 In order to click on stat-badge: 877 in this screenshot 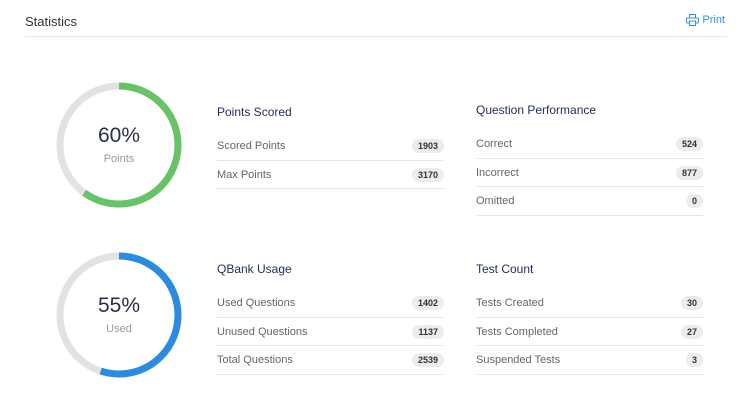, I will do `click(689, 172)`.